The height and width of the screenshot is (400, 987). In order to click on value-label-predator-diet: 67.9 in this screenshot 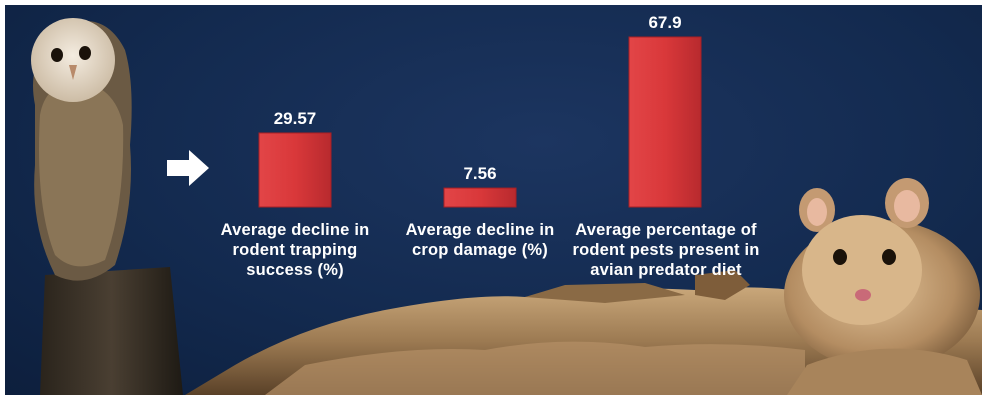, I will do `click(664, 22)`.